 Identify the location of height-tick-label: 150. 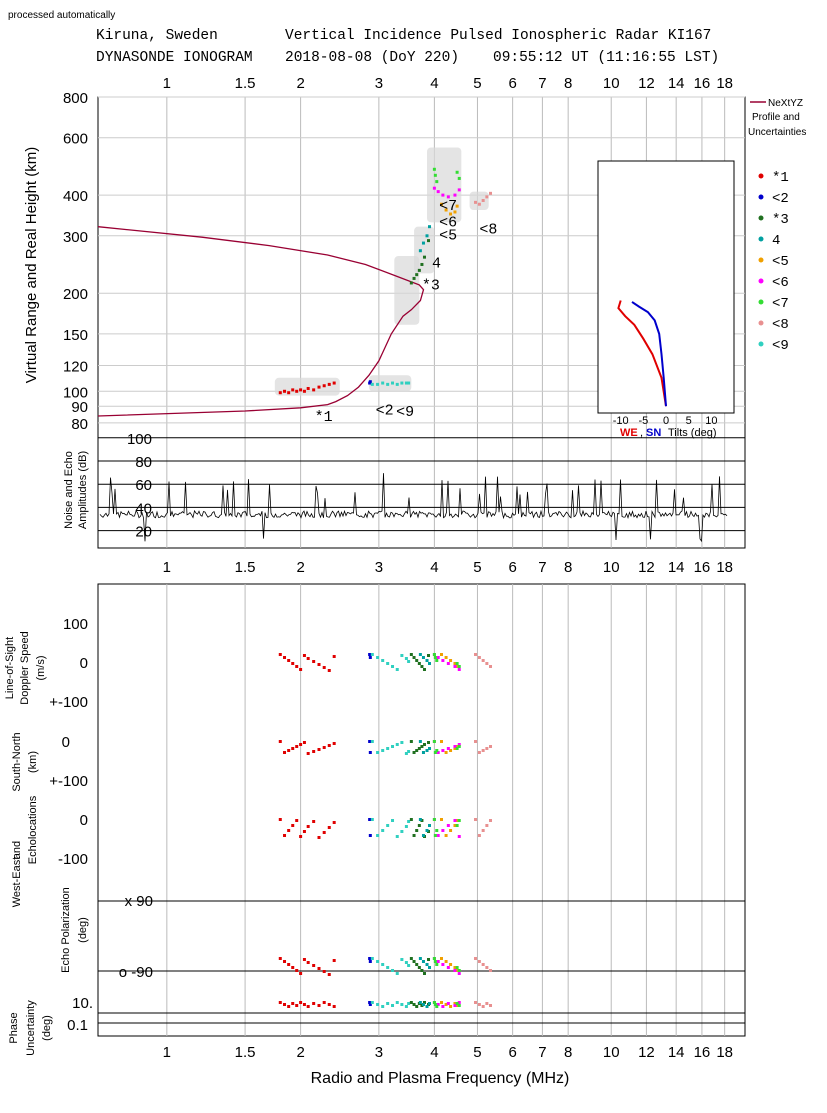
(75, 335).